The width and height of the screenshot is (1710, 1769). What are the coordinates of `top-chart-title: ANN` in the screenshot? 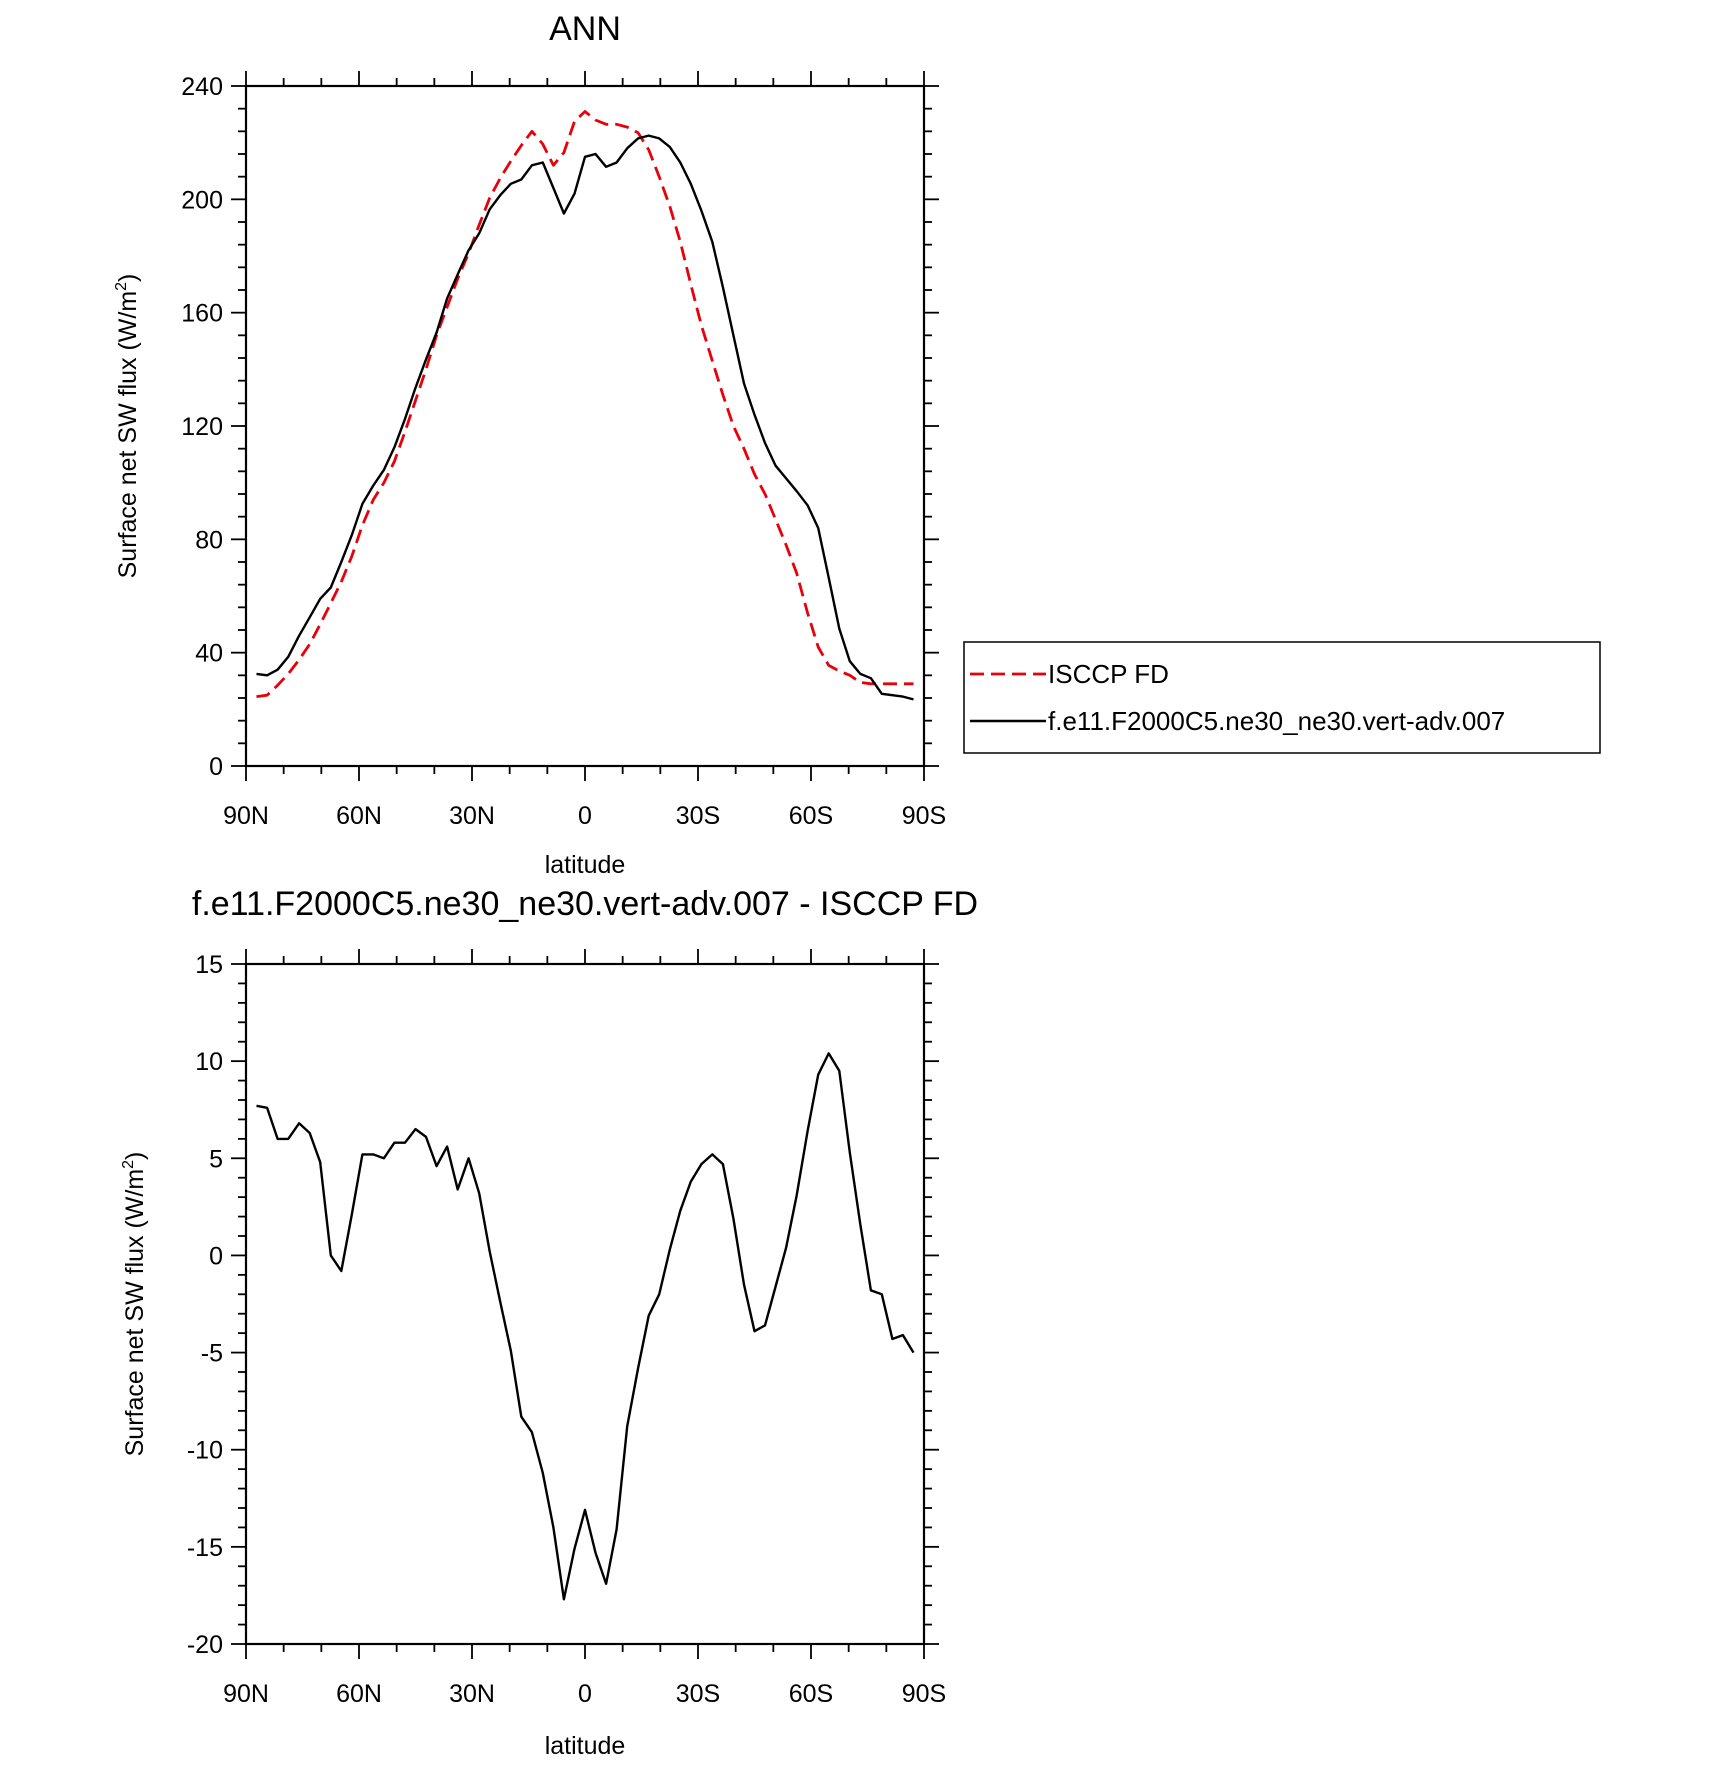 It's located at (585, 29).